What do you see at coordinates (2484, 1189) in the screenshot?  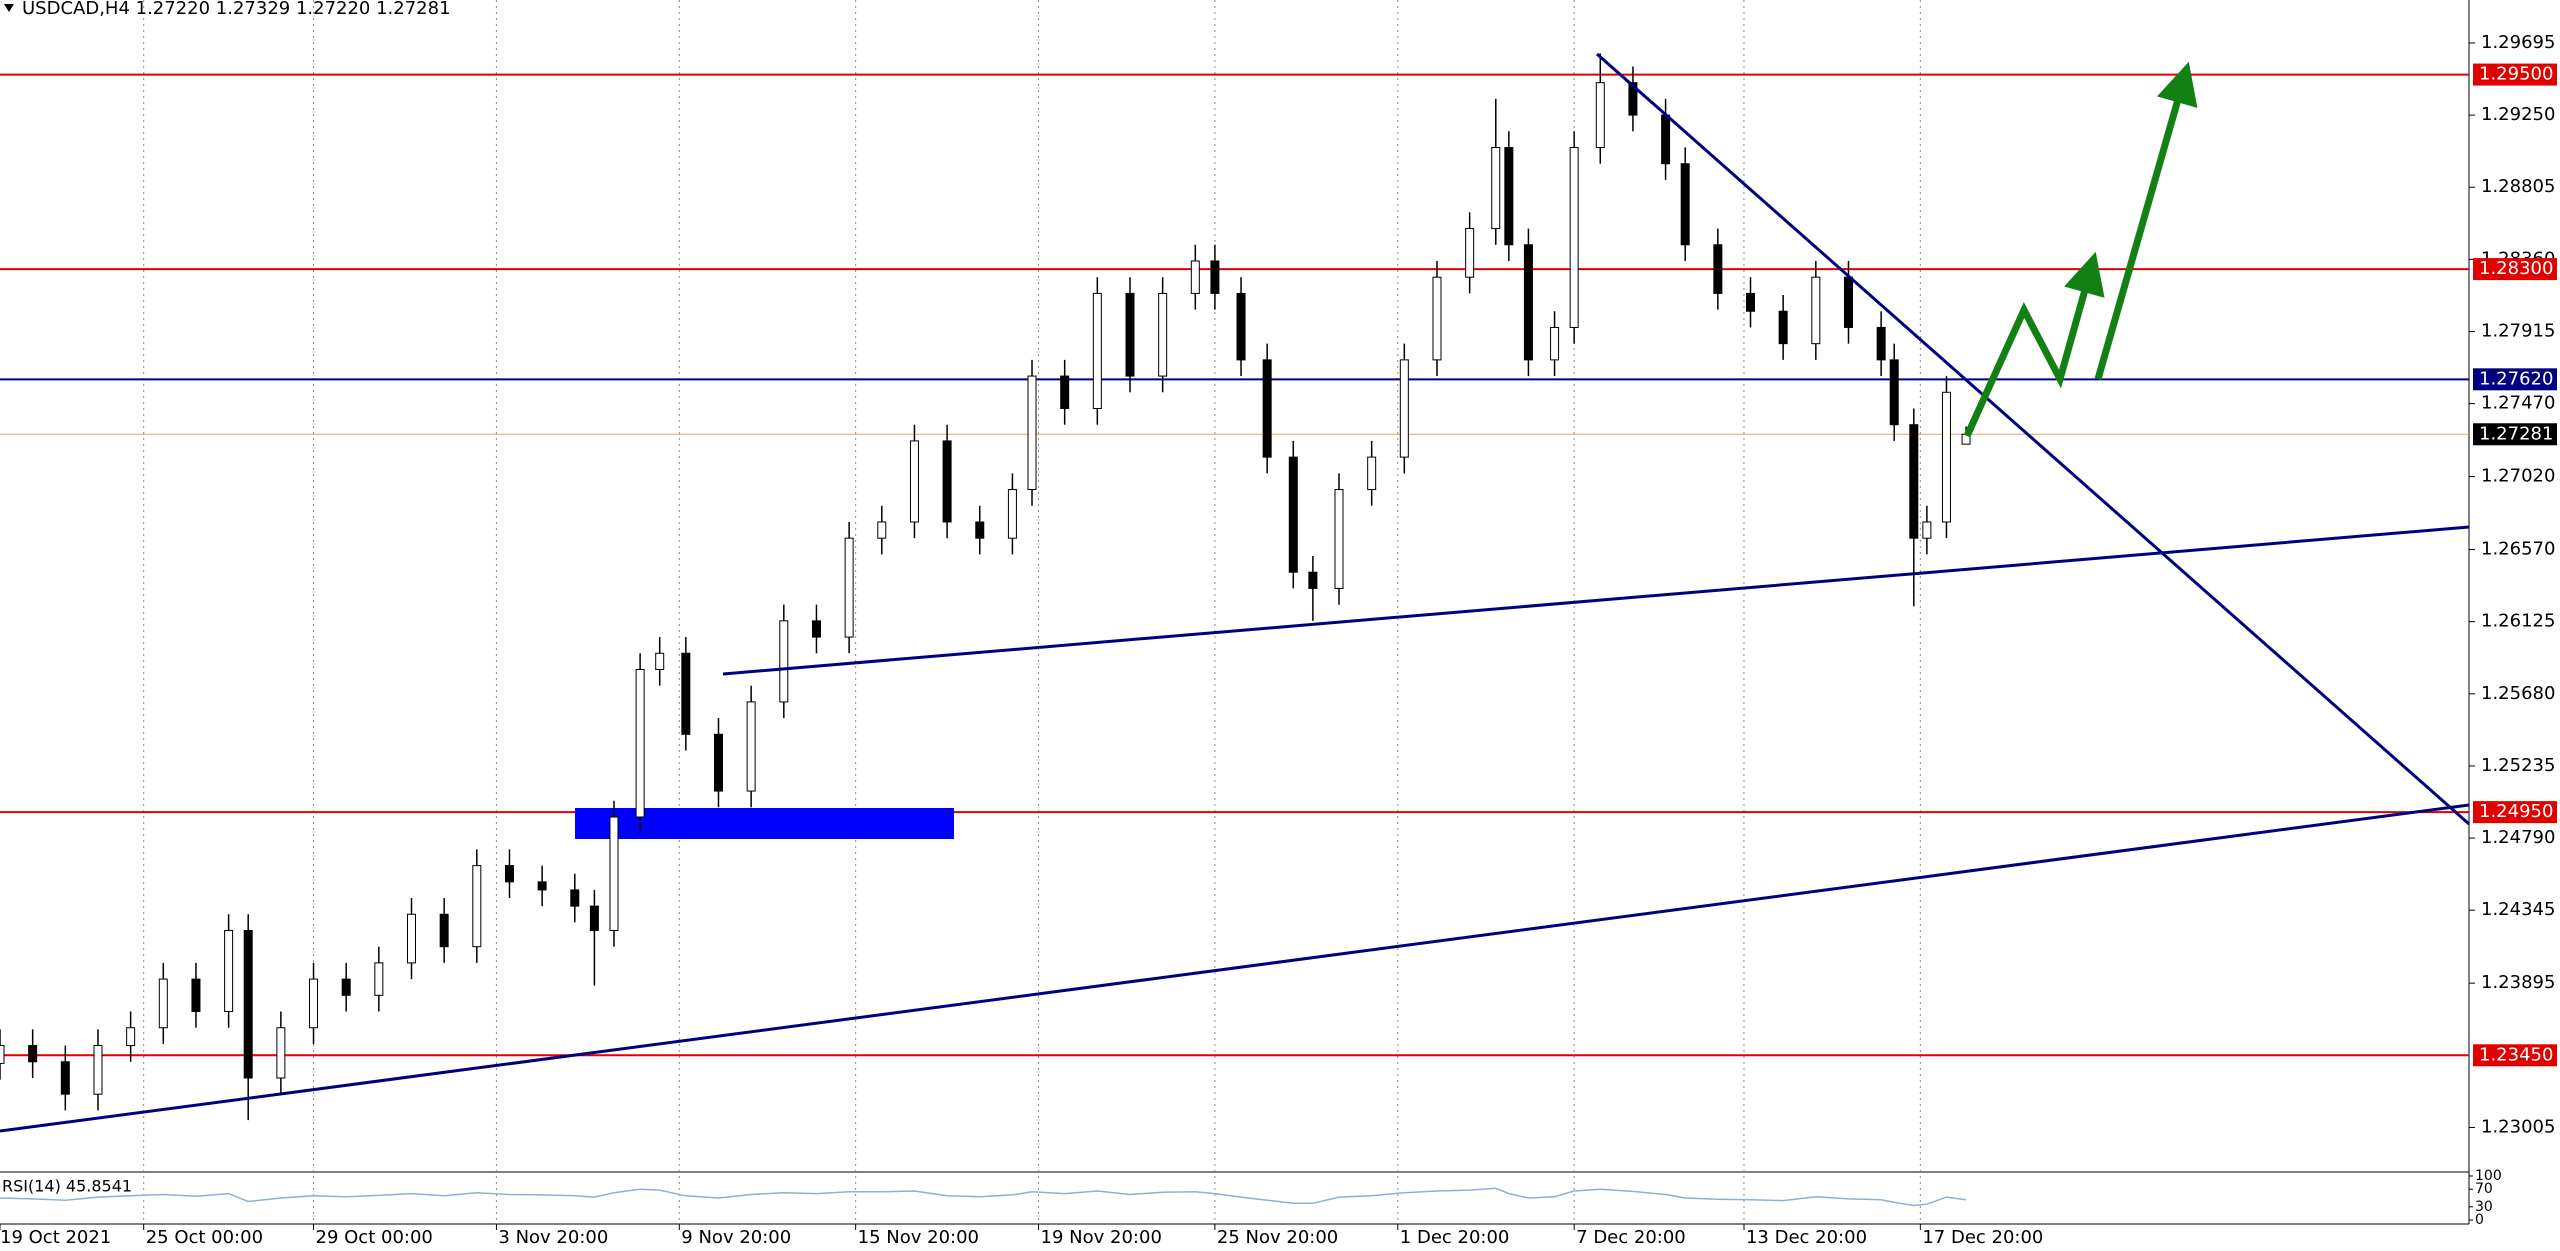 I see `rsi-tick-label: 70` at bounding box center [2484, 1189].